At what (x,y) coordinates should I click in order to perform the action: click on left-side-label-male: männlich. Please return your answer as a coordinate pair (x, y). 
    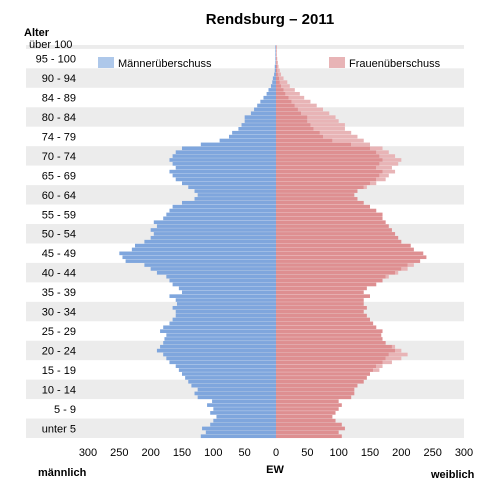
    Looking at the image, I should click on (62, 473).